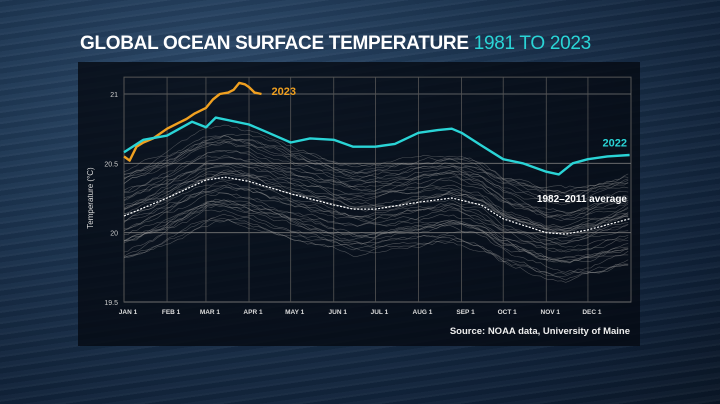 The width and height of the screenshot is (720, 404). I want to click on series-line-2023, so click(192, 121).